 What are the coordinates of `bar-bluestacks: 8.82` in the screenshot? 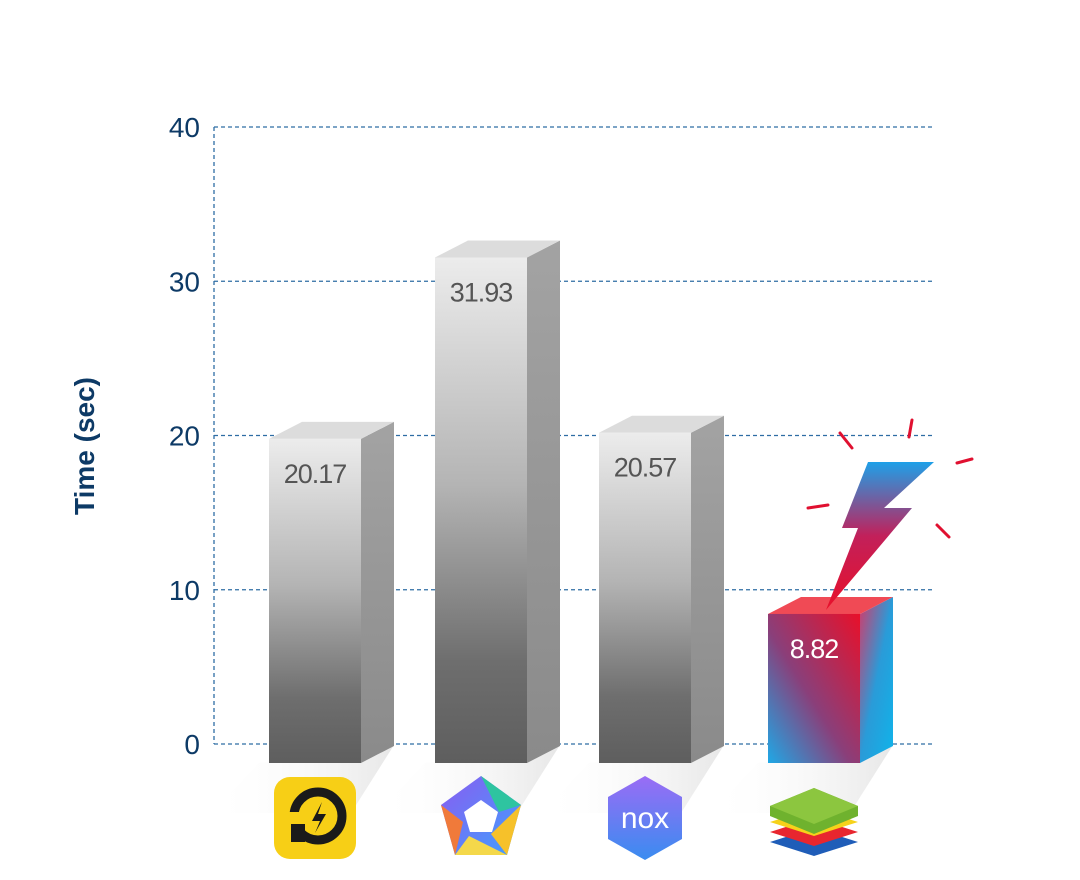 It's located at (830, 679).